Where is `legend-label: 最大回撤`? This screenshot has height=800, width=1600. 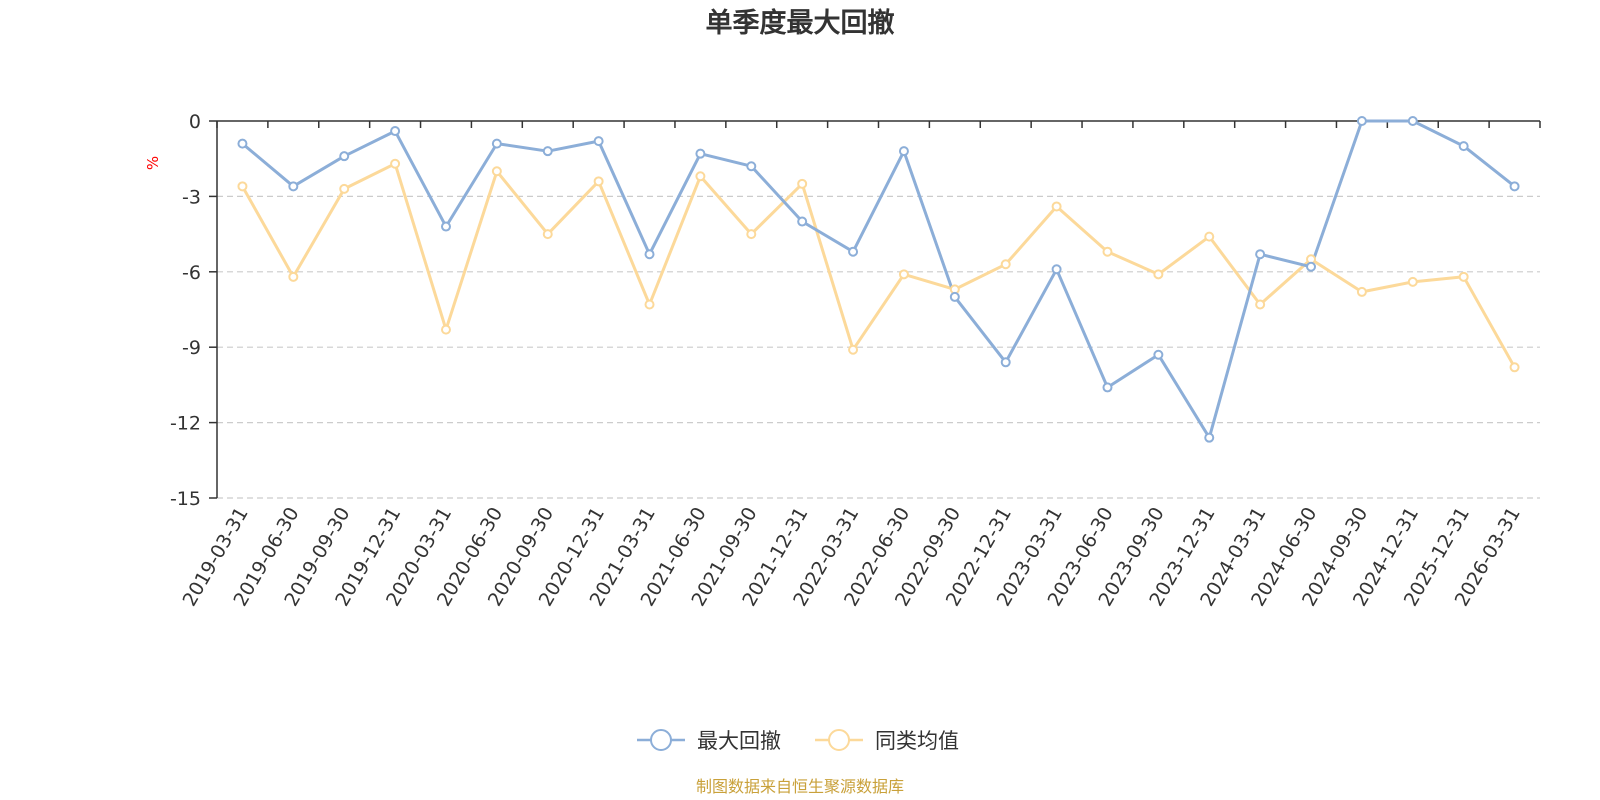
legend-label: 最大回撤 is located at coordinates (739, 741).